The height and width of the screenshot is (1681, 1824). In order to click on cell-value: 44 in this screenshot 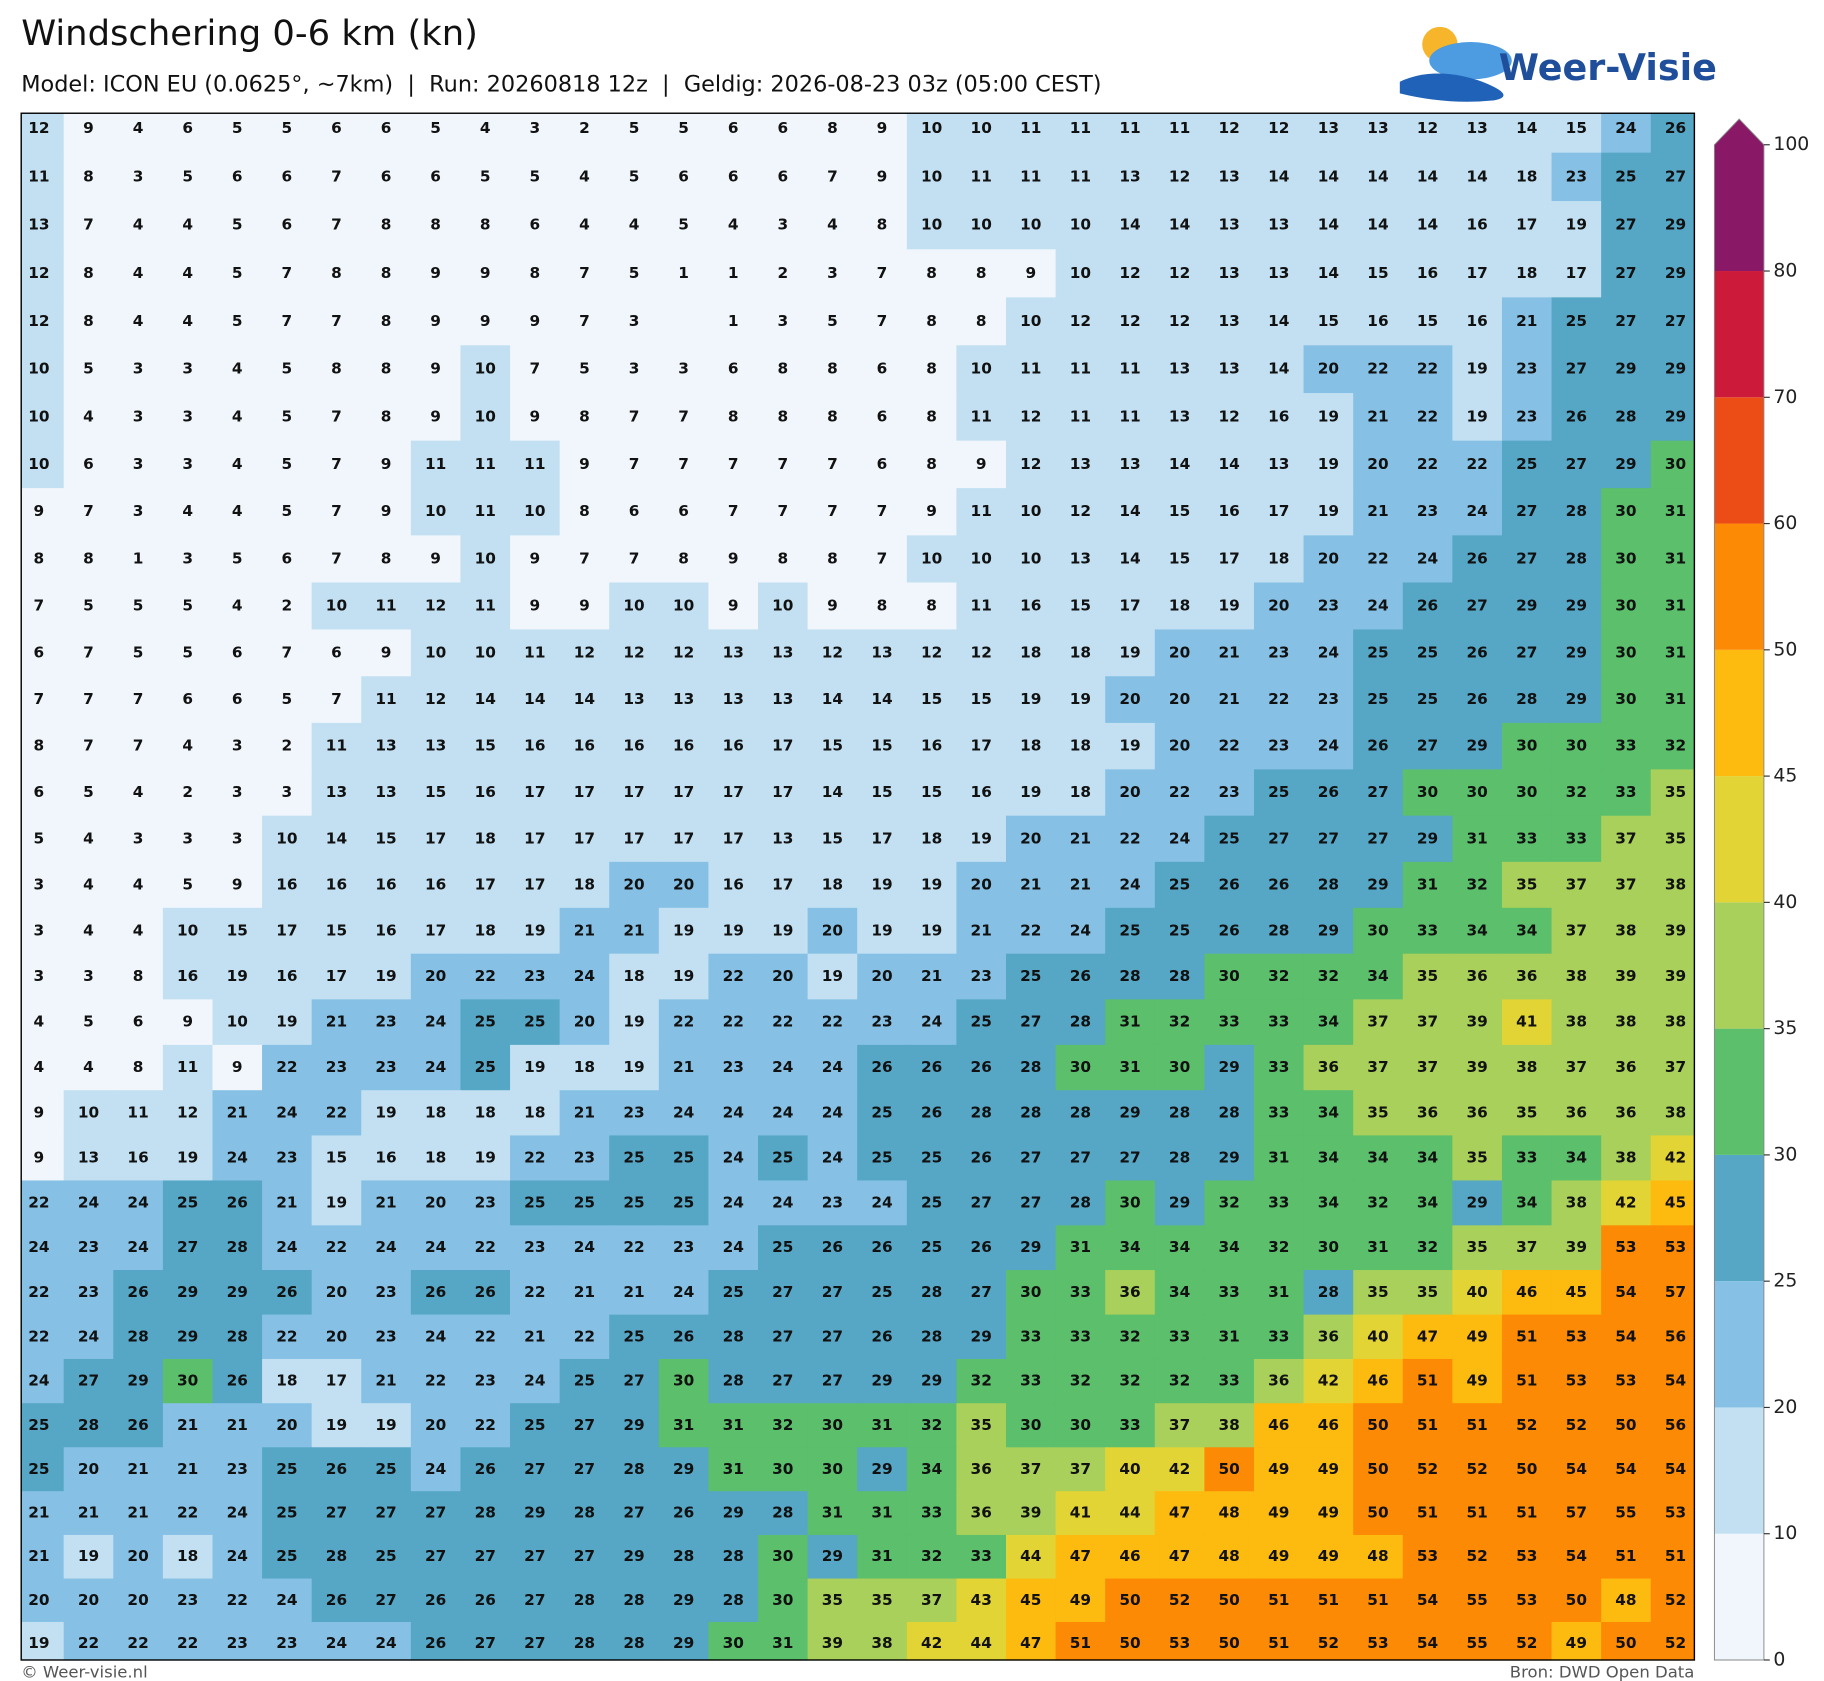, I will do `click(1030, 1556)`.